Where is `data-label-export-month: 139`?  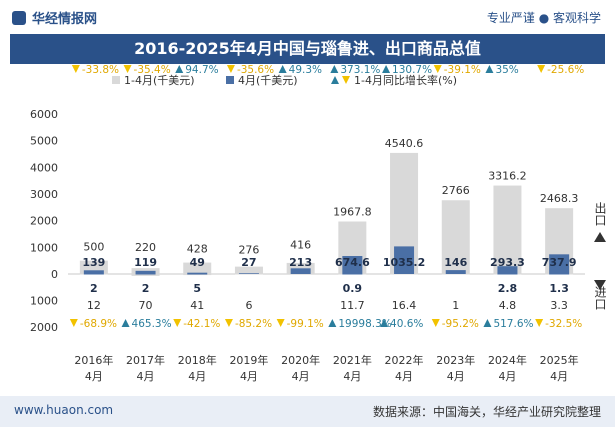
data-label-export-month: 139 is located at coordinates (93, 262).